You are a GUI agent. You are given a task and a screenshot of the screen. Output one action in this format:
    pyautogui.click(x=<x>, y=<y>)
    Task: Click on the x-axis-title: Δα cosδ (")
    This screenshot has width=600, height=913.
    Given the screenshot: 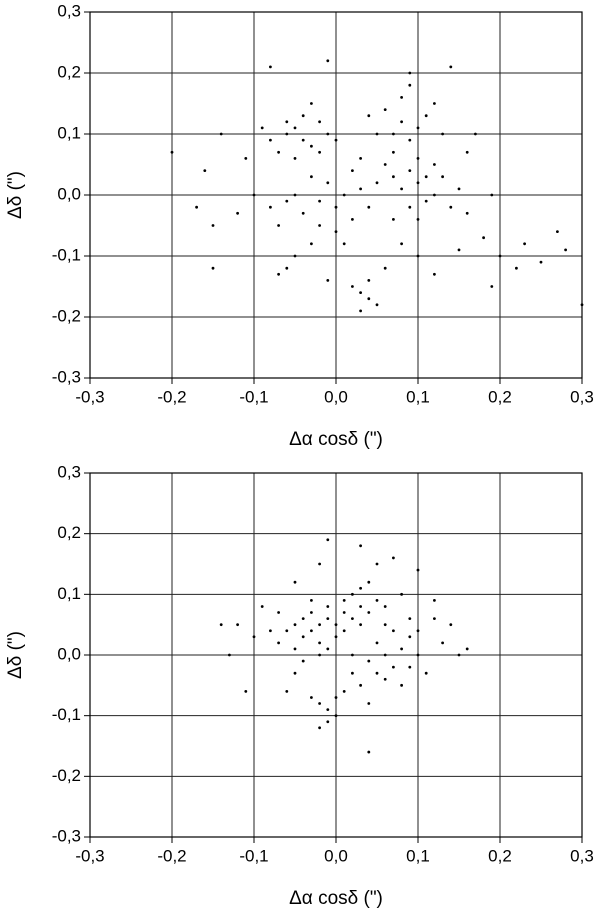 What is the action you would take?
    pyautogui.click(x=336, y=898)
    